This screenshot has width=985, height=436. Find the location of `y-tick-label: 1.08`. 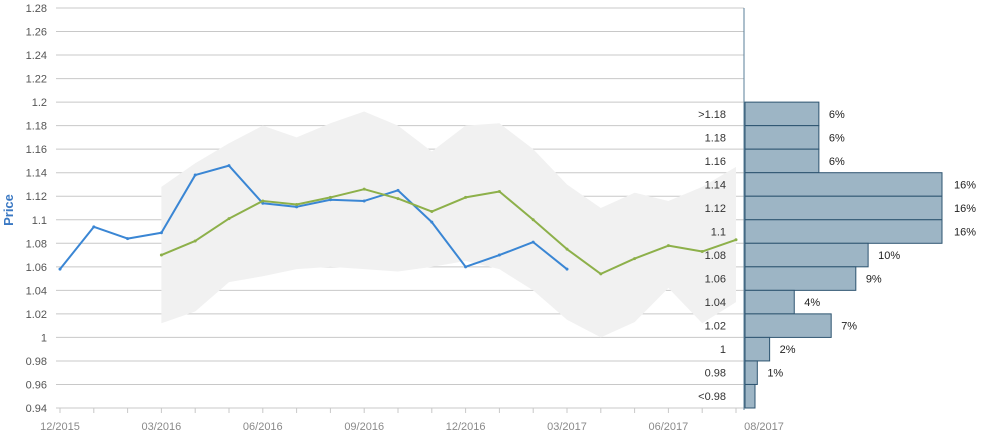

y-tick-label: 1.08 is located at coordinates (36, 244).